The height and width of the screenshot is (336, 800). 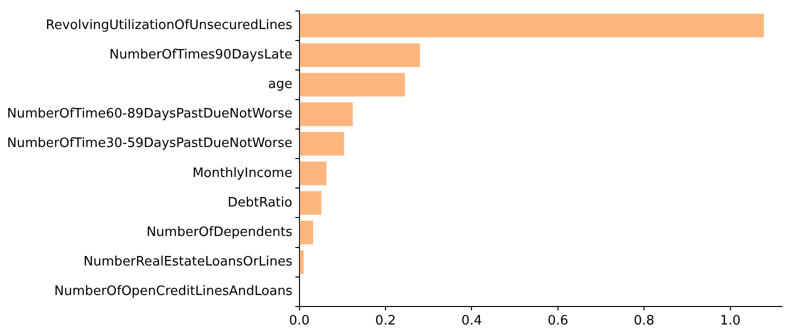 What do you see at coordinates (730, 321) in the screenshot?
I see `x-tick-label: 1.0` at bounding box center [730, 321].